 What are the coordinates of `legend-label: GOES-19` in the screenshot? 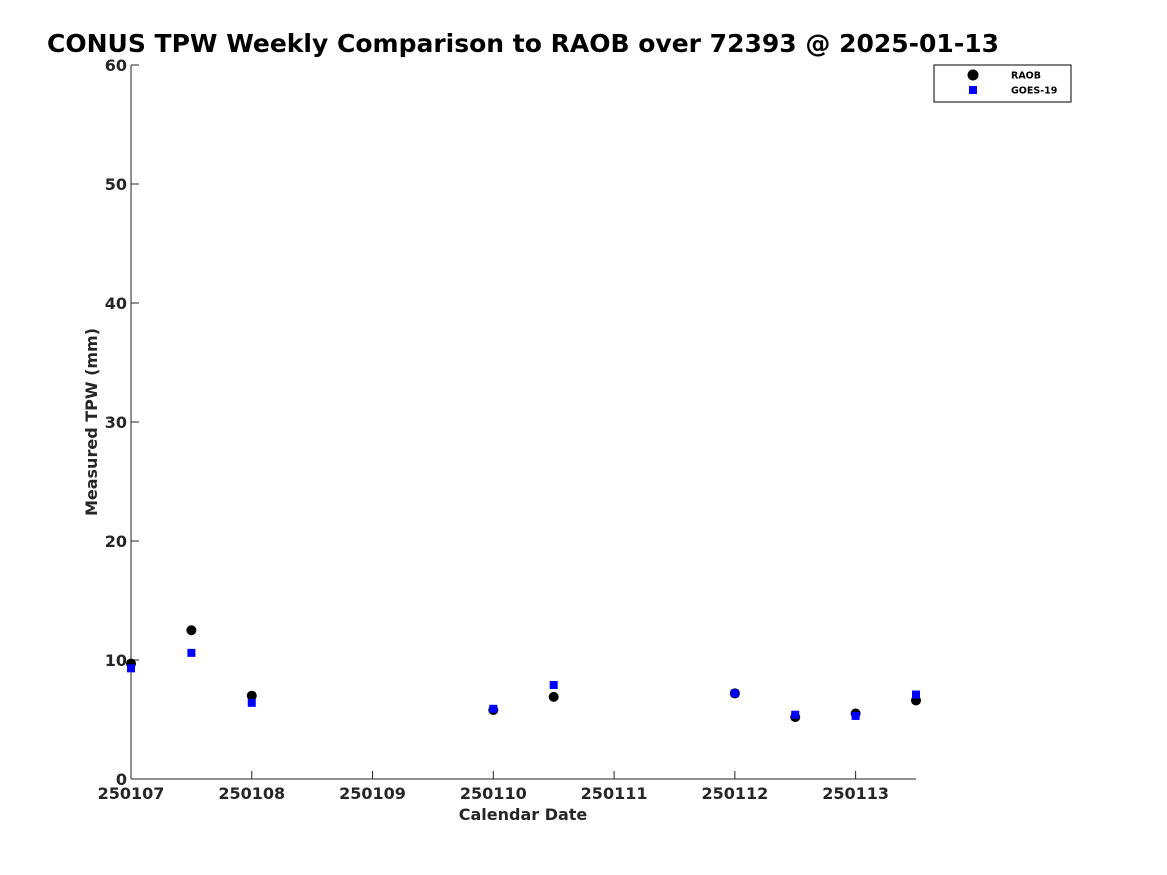 It's located at (1034, 91).